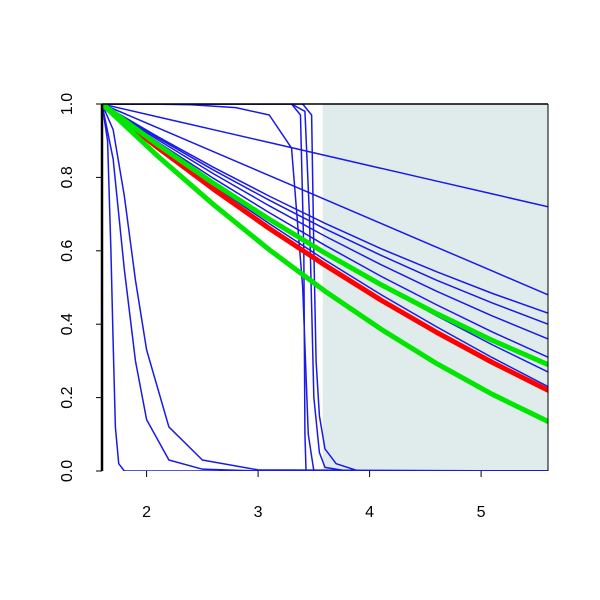 The width and height of the screenshot is (600, 600). What do you see at coordinates (325, 156) in the screenshot?
I see `series-line` at bounding box center [325, 156].